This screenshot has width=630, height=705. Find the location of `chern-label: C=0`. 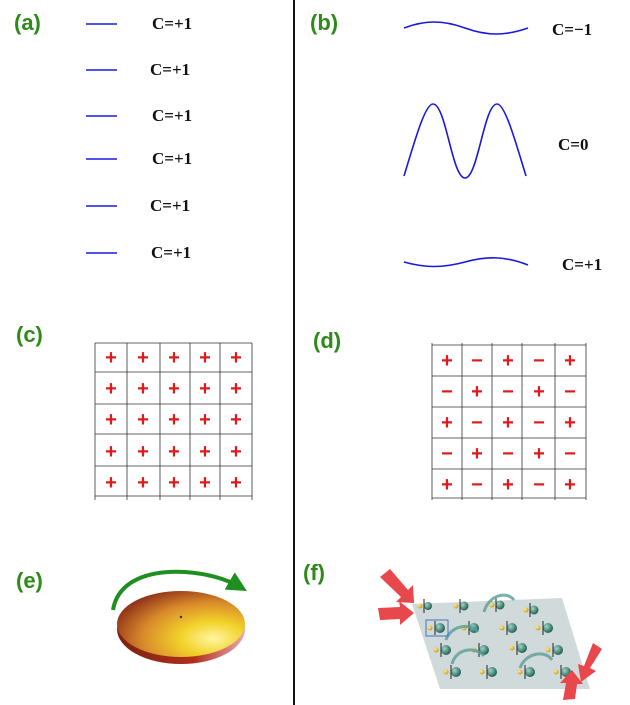

chern-label: C=0 is located at coordinates (573, 144).